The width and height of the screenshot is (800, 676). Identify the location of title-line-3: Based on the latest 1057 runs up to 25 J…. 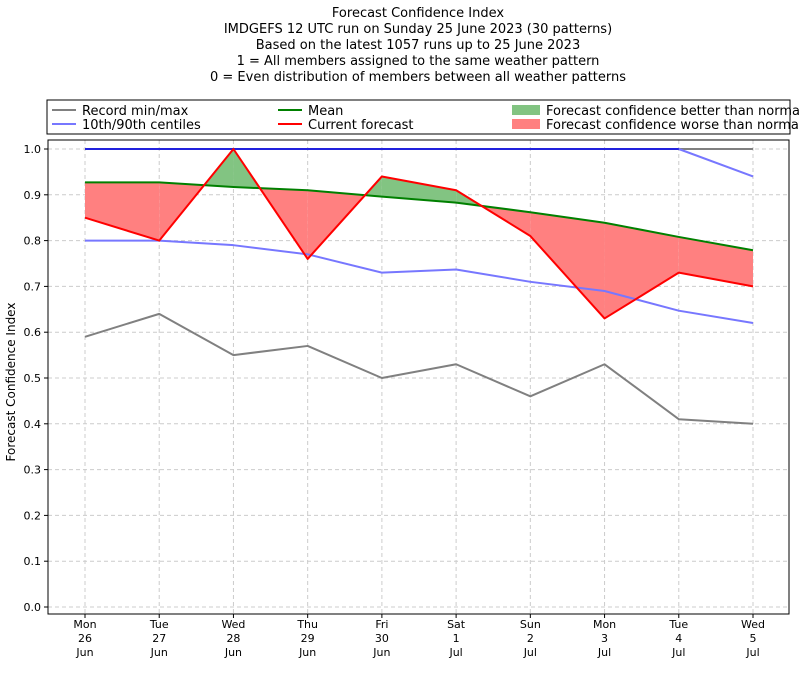
(418, 45).